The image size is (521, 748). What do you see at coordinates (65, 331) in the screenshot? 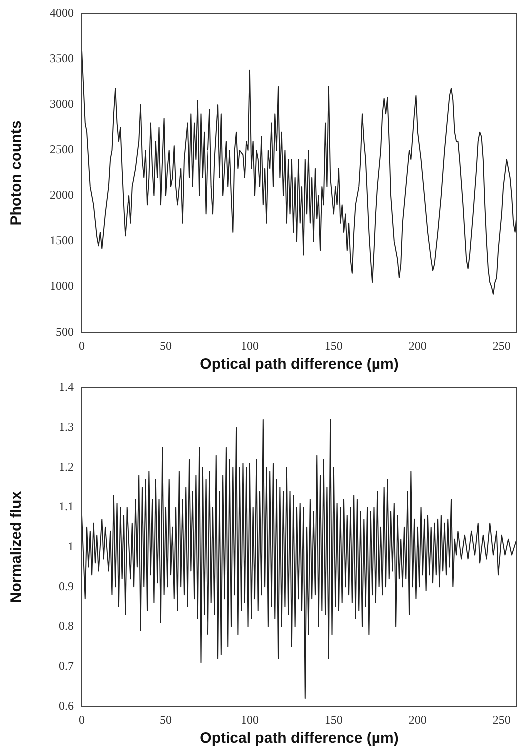
I see `y-tick-label: 500` at bounding box center [65, 331].